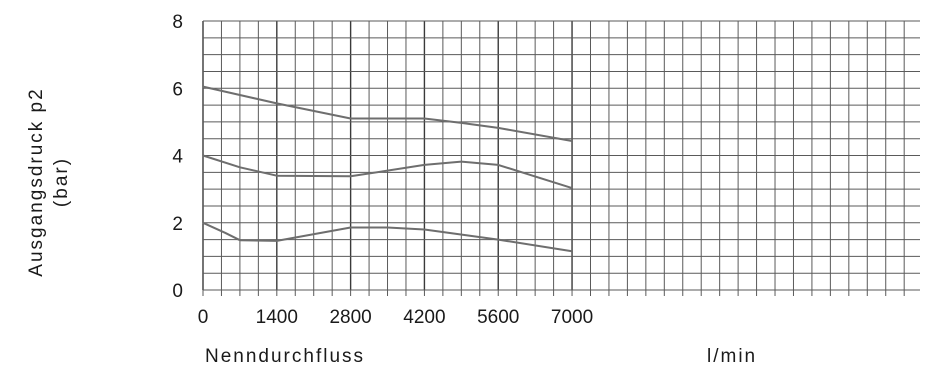 This screenshot has height=365, width=925. I want to click on x-tick-label: 2800, so click(350, 317).